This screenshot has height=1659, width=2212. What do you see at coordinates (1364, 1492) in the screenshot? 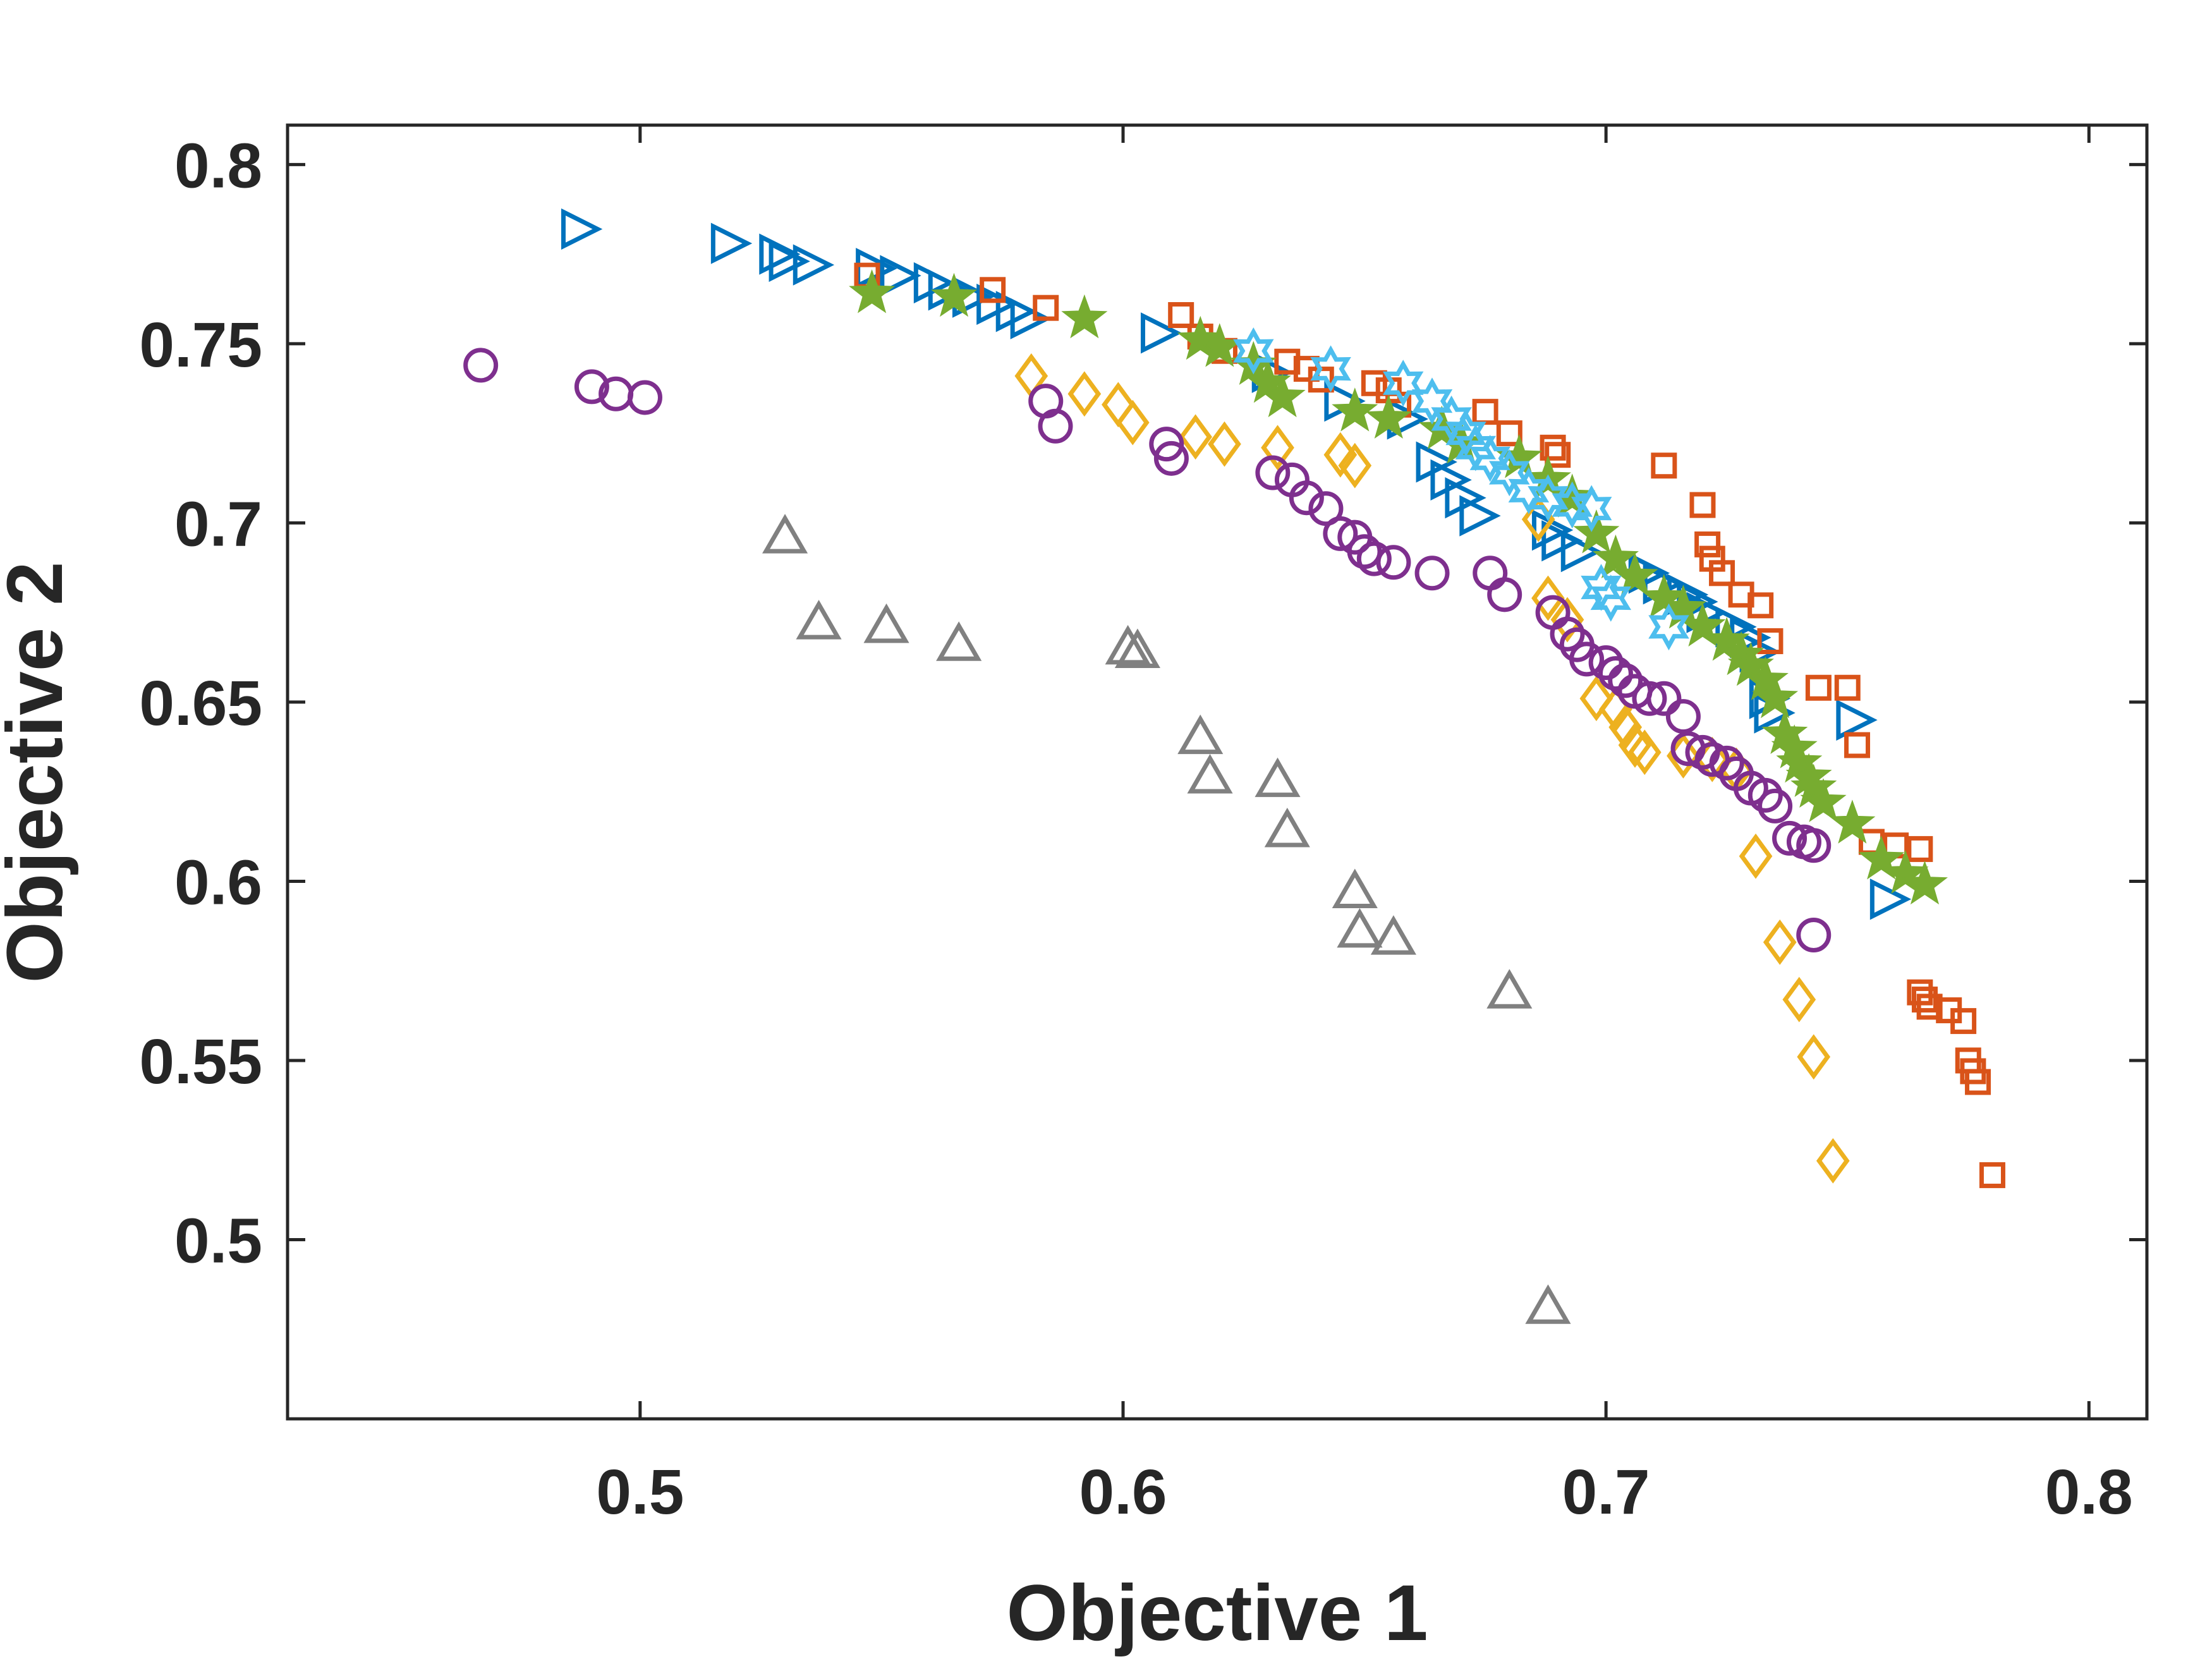
I see `x-tick-labels: 0.5 0.6 0.7 0.8` at bounding box center [1364, 1492].